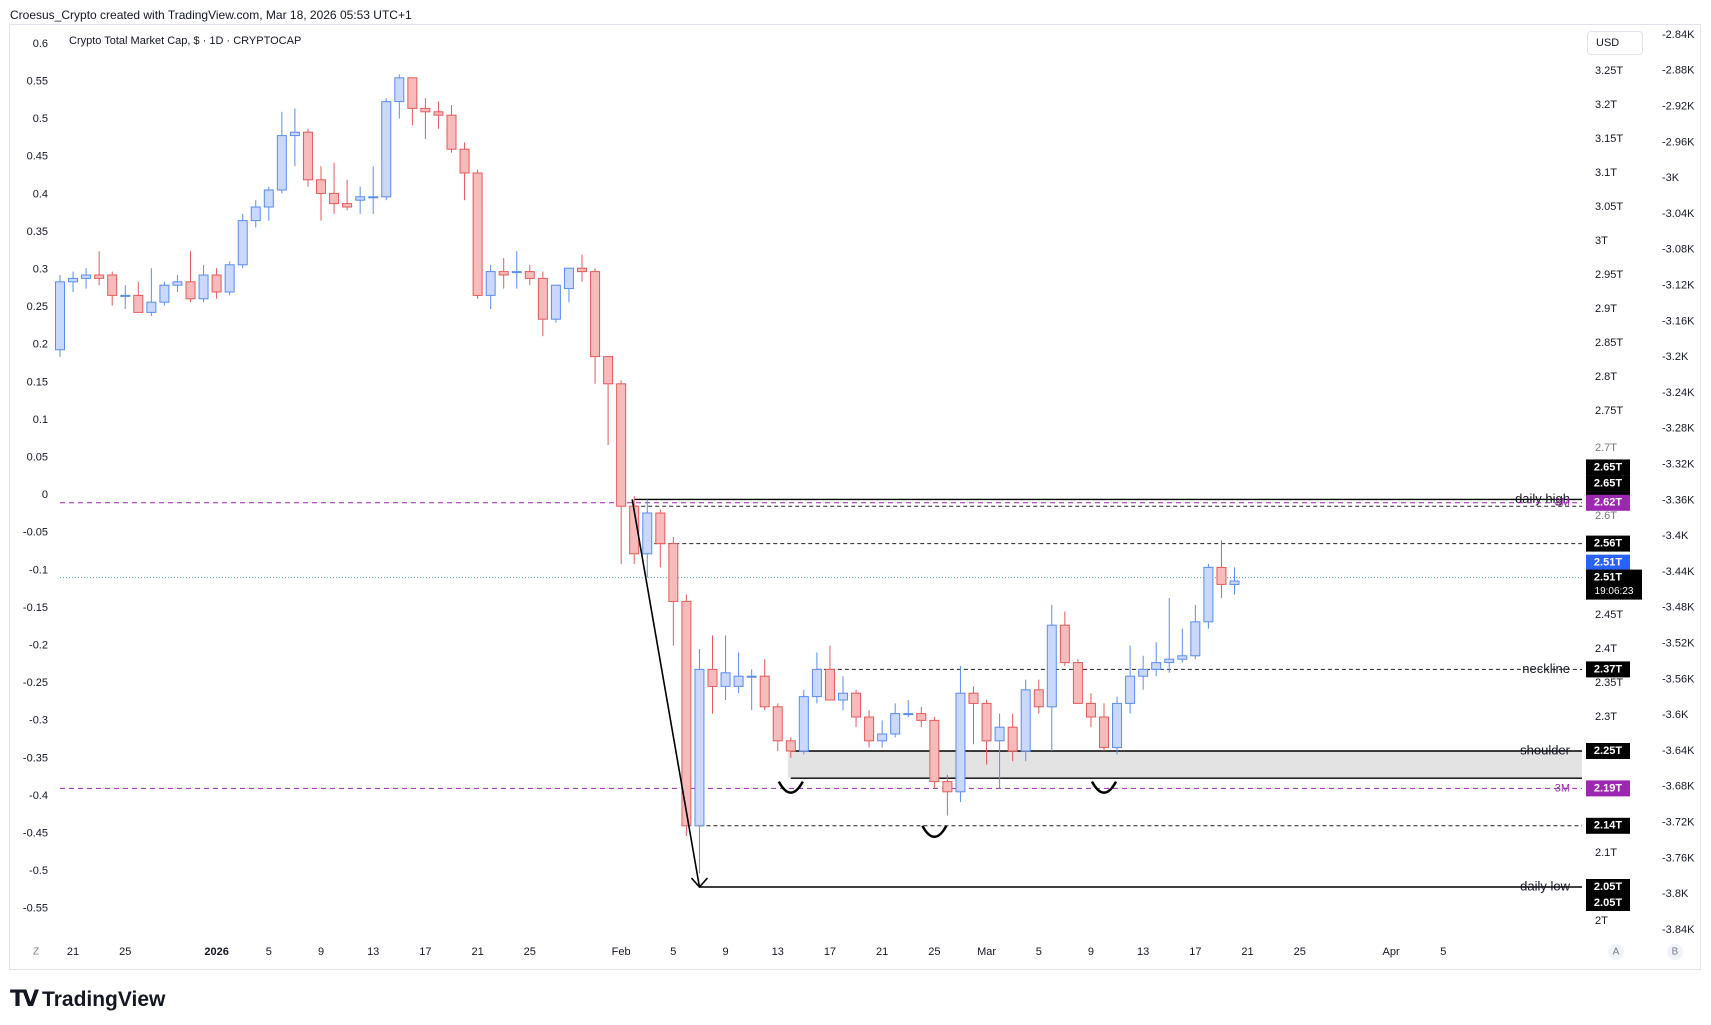  I want to click on auto-scale-button-bg, so click(1616, 952).